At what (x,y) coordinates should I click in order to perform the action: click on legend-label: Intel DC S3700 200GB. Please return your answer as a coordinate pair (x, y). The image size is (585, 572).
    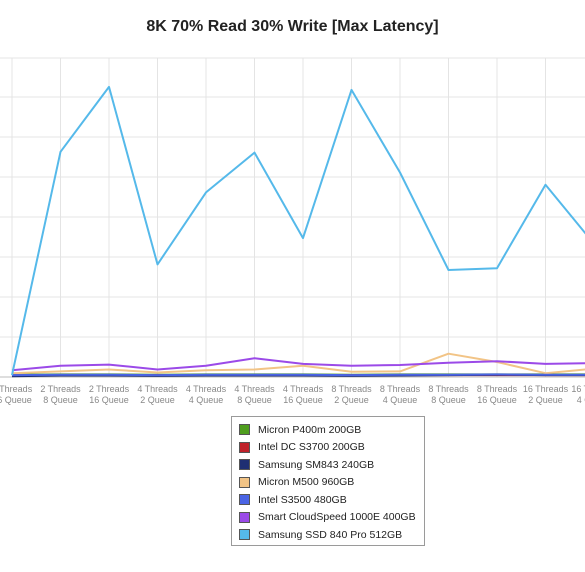
    Looking at the image, I should click on (311, 447).